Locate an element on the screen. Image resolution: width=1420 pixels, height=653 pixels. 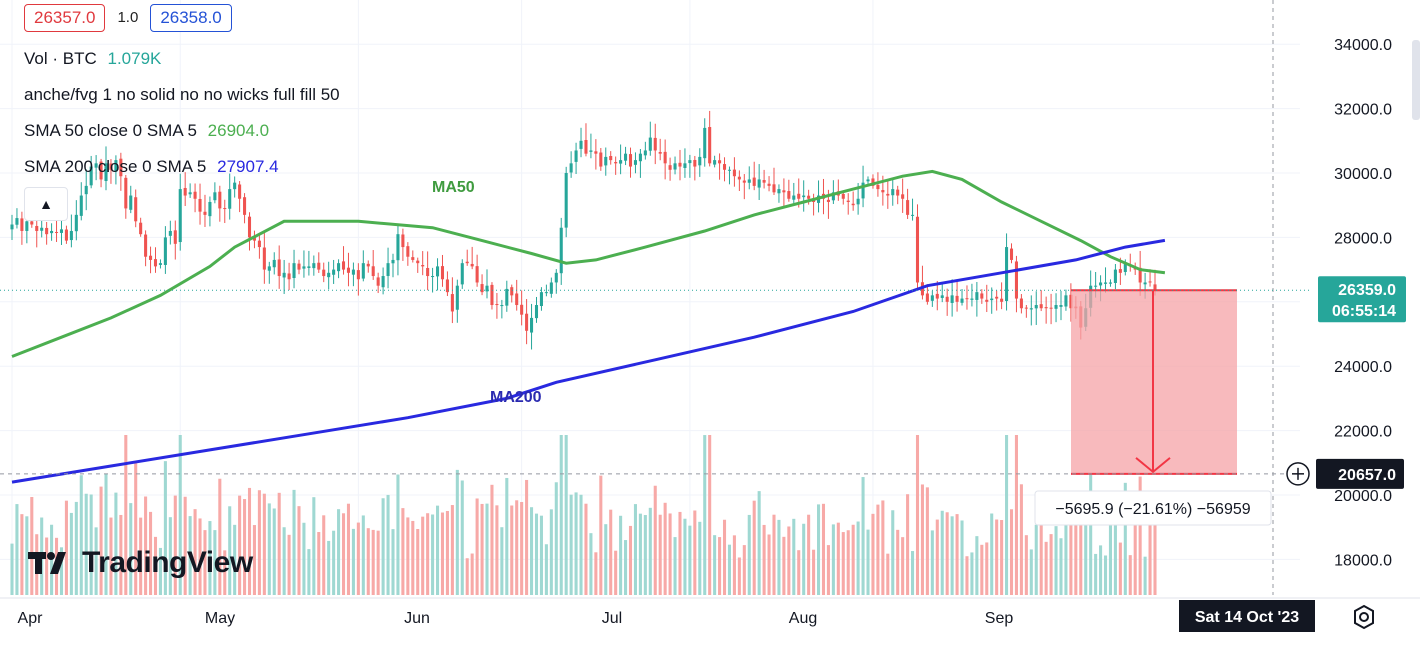
price-tick-label: 32000.0 is located at coordinates (1363, 110).